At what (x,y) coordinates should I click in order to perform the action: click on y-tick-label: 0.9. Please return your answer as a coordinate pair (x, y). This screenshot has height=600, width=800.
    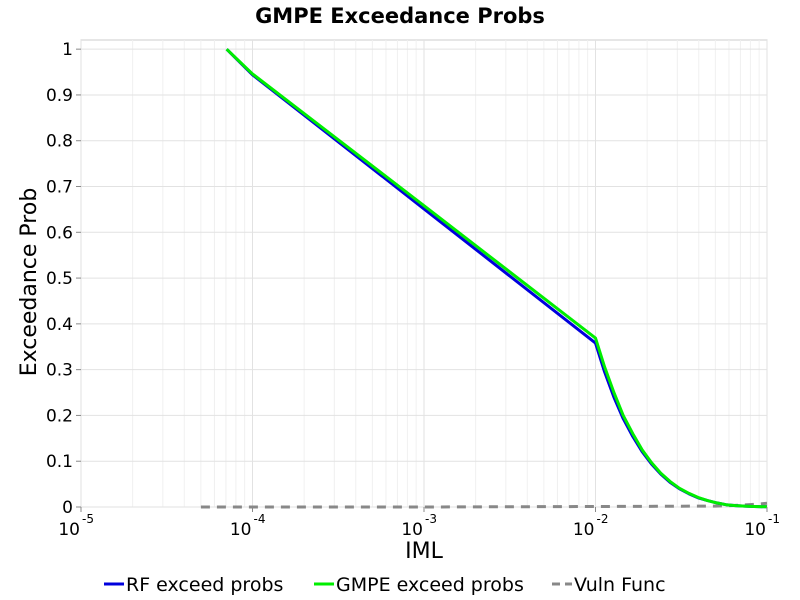
    Looking at the image, I should click on (59, 96).